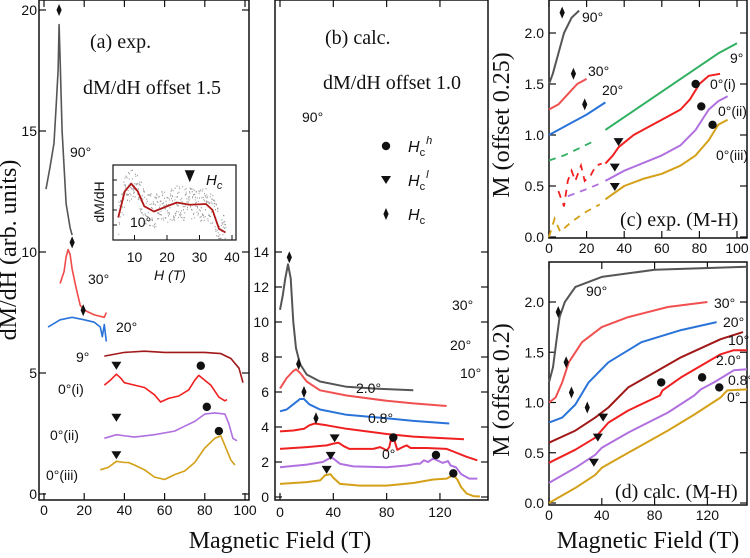  Describe the element at coordinates (280, 541) in the screenshot. I see `x-axis-label: Magnetic Field (T)` at that location.